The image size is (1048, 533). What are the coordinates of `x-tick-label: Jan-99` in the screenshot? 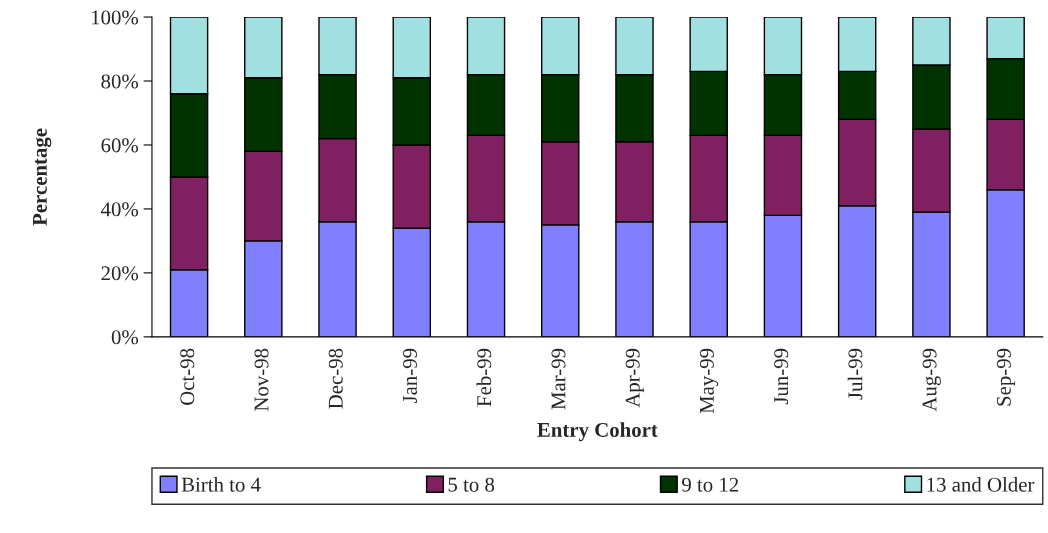 It's located at (409, 376).